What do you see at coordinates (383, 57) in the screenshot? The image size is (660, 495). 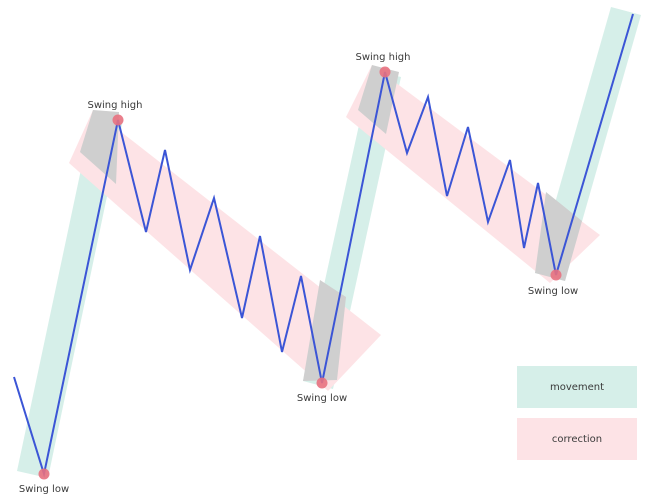 I see `swing-high-label-2: Swing high` at bounding box center [383, 57].